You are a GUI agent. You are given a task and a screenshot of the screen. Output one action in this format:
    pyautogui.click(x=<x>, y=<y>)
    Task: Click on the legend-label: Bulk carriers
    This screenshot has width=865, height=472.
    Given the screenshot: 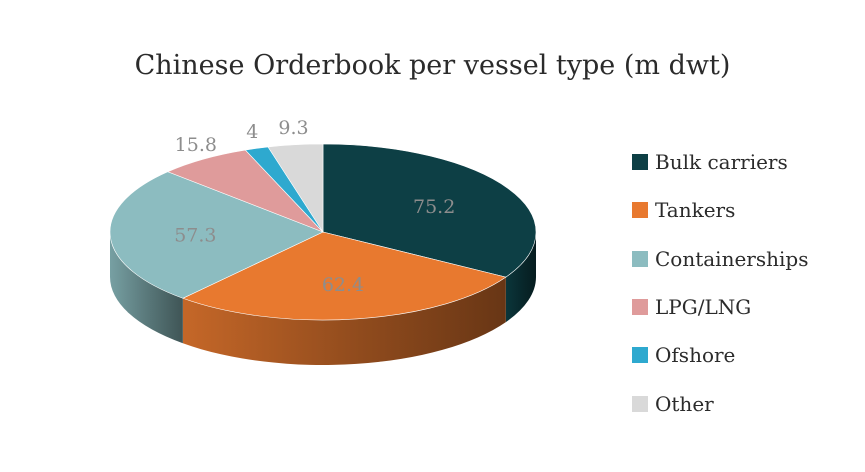 What is the action you would take?
    pyautogui.click(x=721, y=162)
    